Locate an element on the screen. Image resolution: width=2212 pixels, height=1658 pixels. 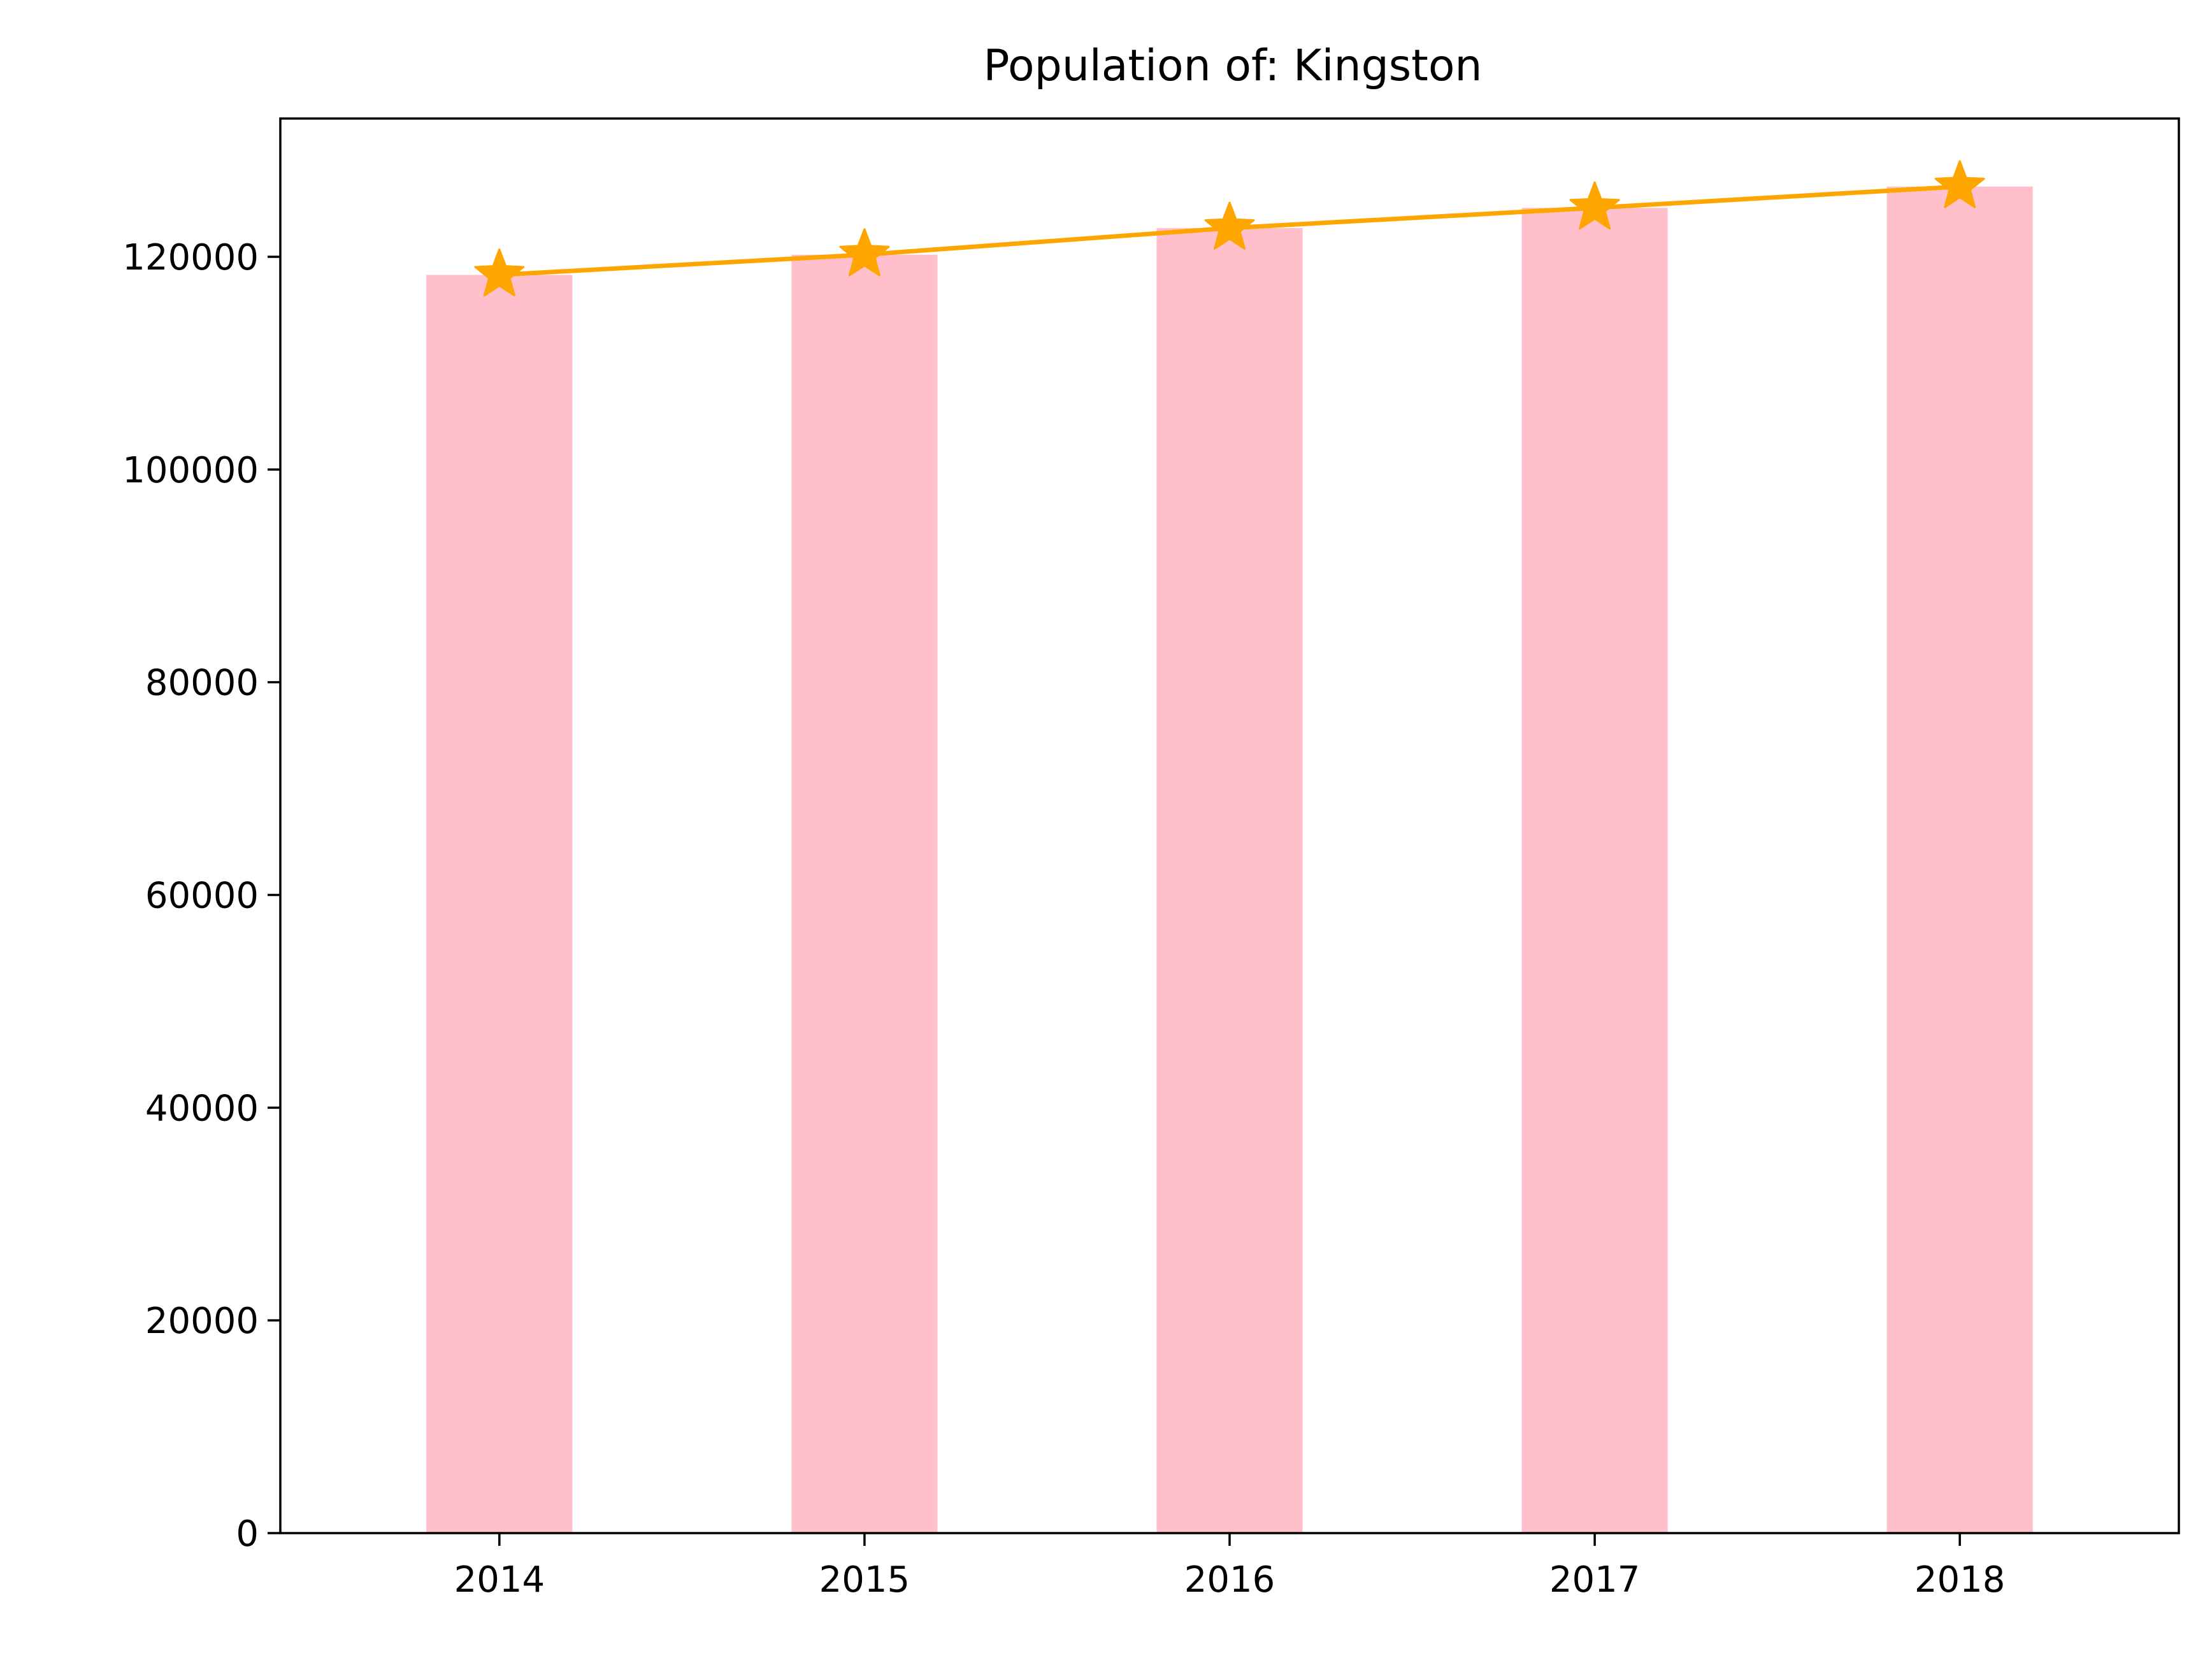
y-tick-label-100000: 100000 is located at coordinates (190, 470).